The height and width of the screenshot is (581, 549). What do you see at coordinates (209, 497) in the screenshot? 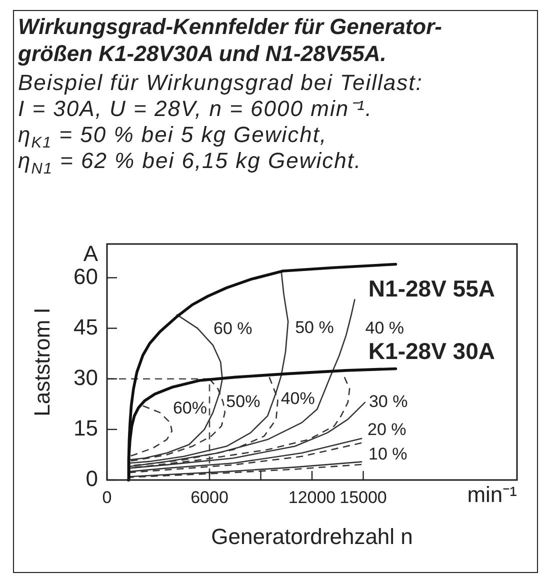
I see `x-tick-label: 6000` at bounding box center [209, 497].